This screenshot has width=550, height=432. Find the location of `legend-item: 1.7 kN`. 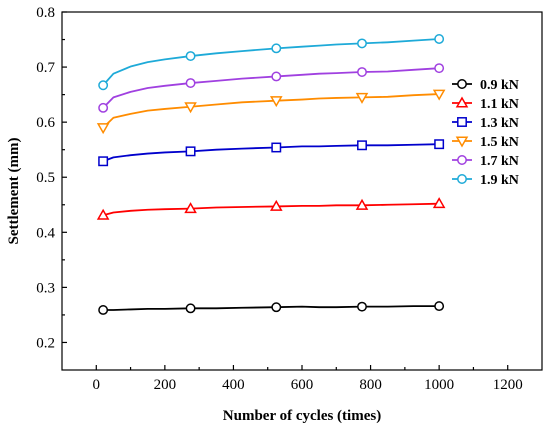

legend-item: 1.7 kN is located at coordinates (485, 161).